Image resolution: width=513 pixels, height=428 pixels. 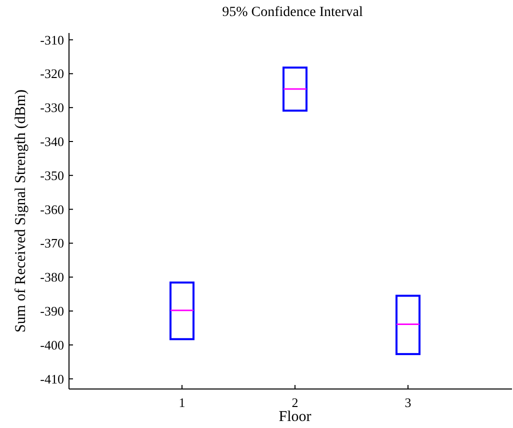 I want to click on x-tick-label: 1, so click(x=182, y=402).